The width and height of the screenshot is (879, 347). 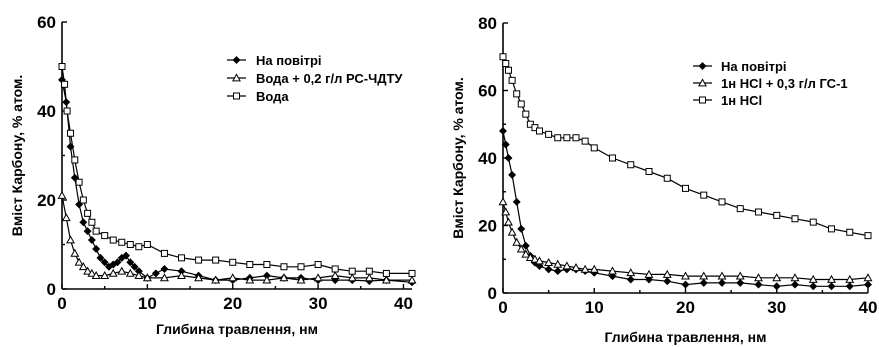 I want to click on x-tick-label: 40, so click(x=403, y=303).